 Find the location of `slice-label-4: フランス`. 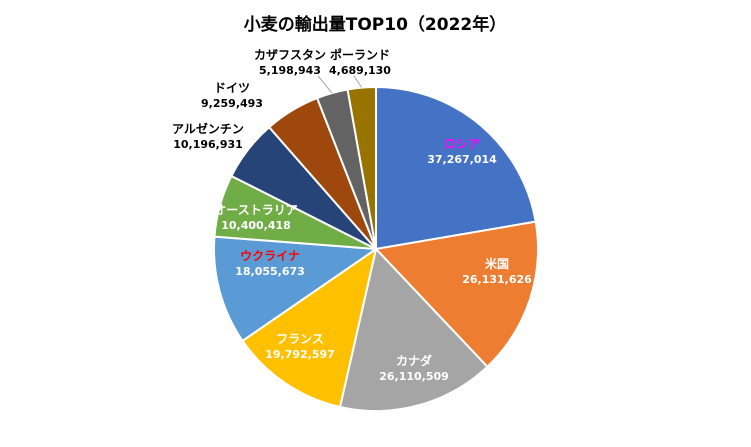

slice-label-4: フランス is located at coordinates (300, 339).